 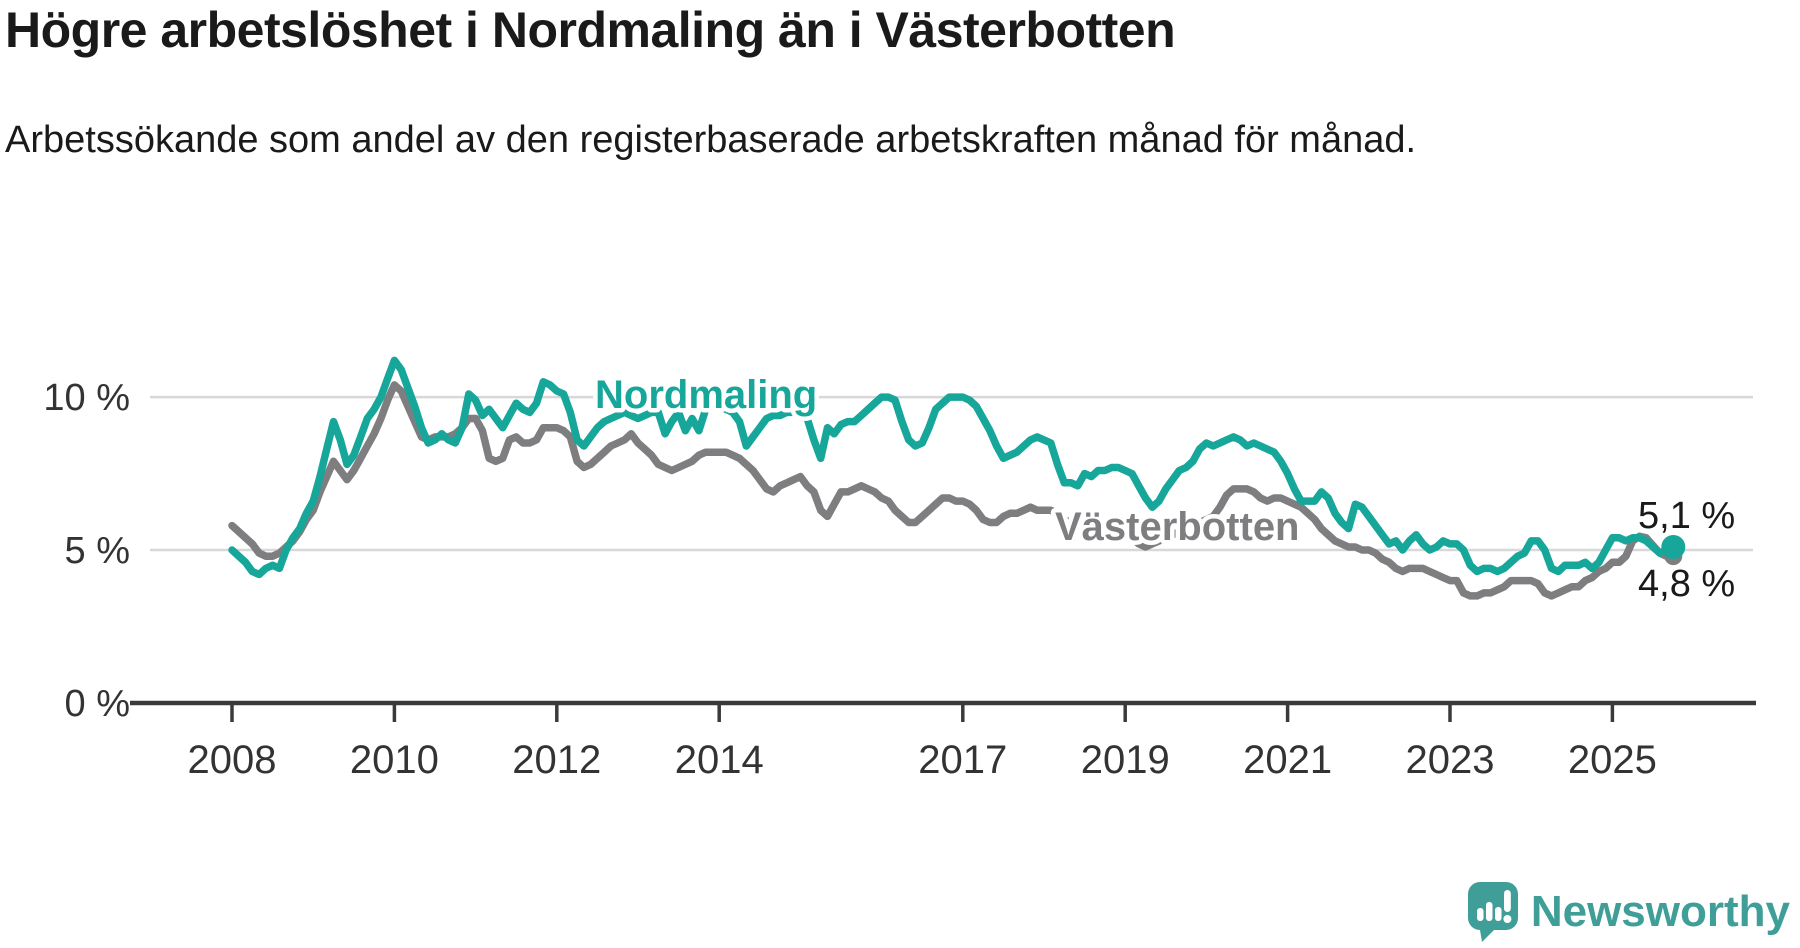 I want to click on x-tick-label: 2014, so click(x=719, y=760).